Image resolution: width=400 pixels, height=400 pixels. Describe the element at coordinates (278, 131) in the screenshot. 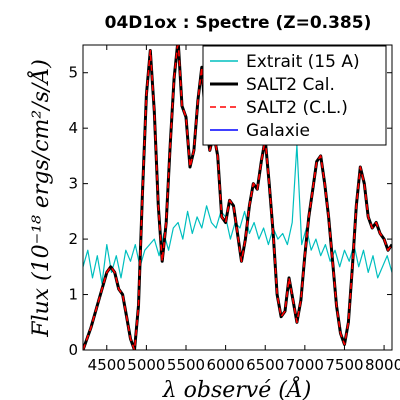

I see `legend-label-3: Galaxie` at that location.